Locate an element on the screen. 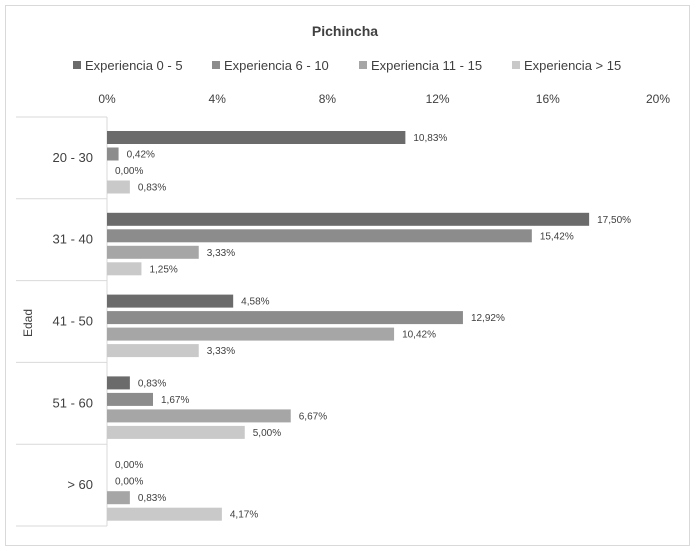 Image resolution: width=697 pixels, height=554 pixels. legend-label: Experiencia 6 - 10 is located at coordinates (276, 65).